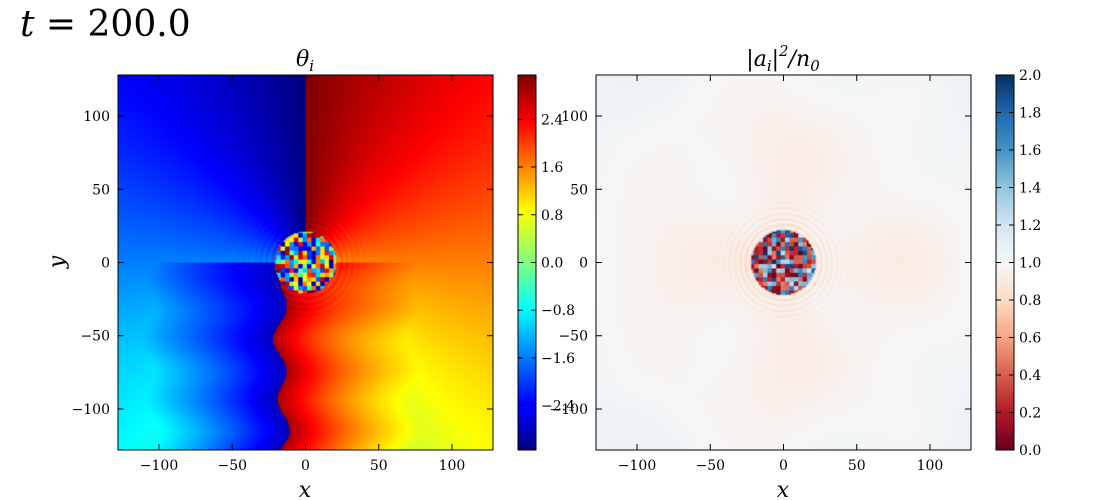 This screenshot has width=1100, height=500. What do you see at coordinates (1030, 114) in the screenshot?
I see `colorbar-tick-label: 1.8` at bounding box center [1030, 114].